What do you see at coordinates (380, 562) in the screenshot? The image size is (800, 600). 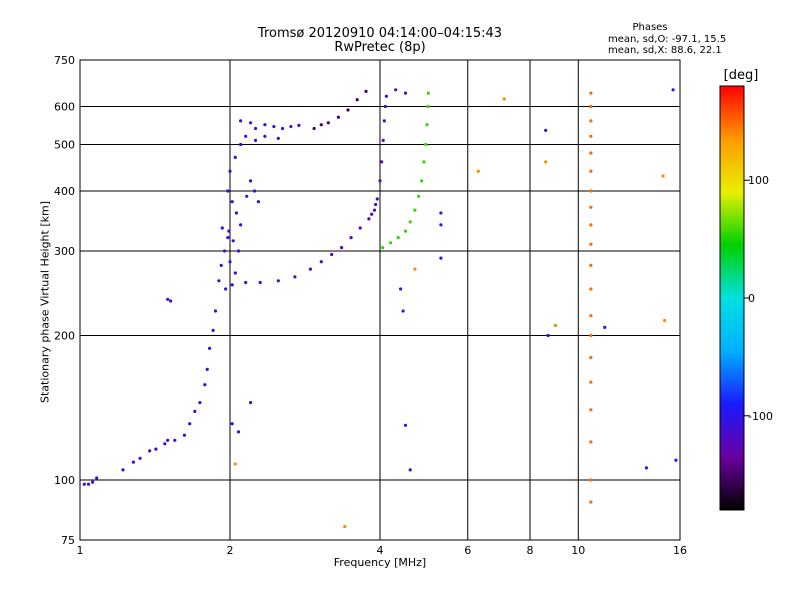 I see `x-axis-label: Frequency [MHz]` at bounding box center [380, 562].